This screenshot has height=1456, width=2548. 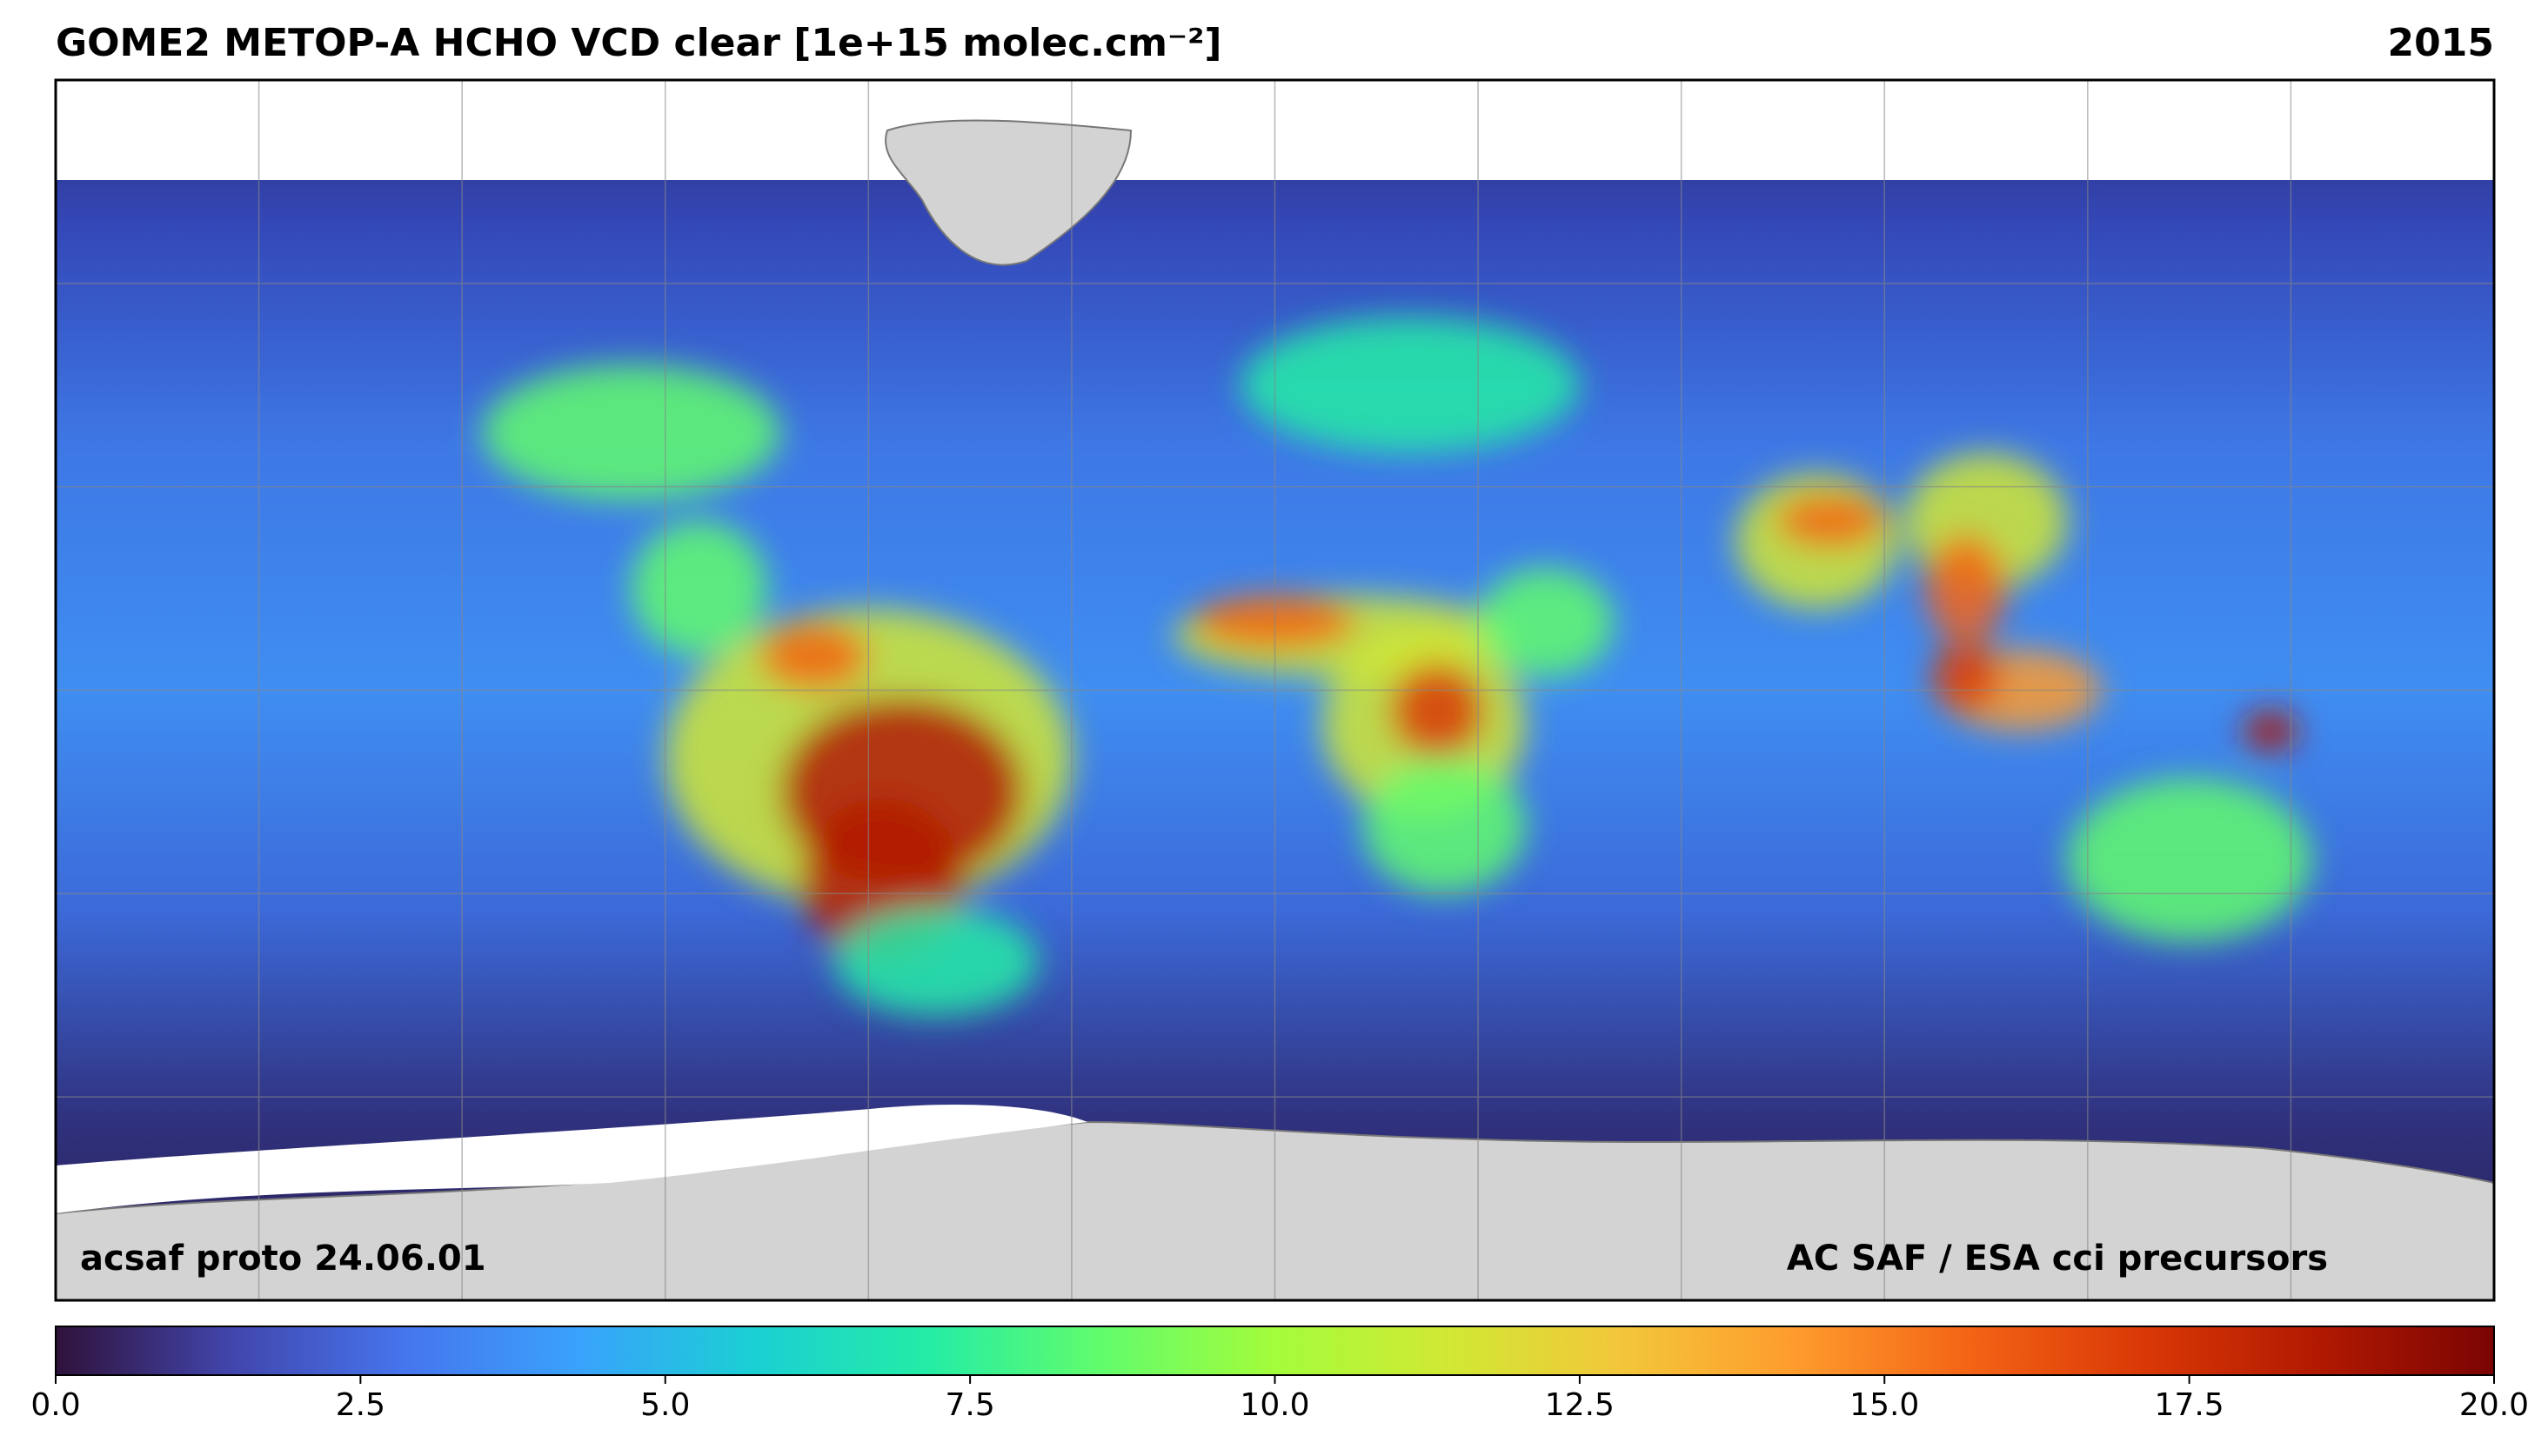 I want to click on colorbar-tick-label: 20.0, so click(x=2494, y=1405).